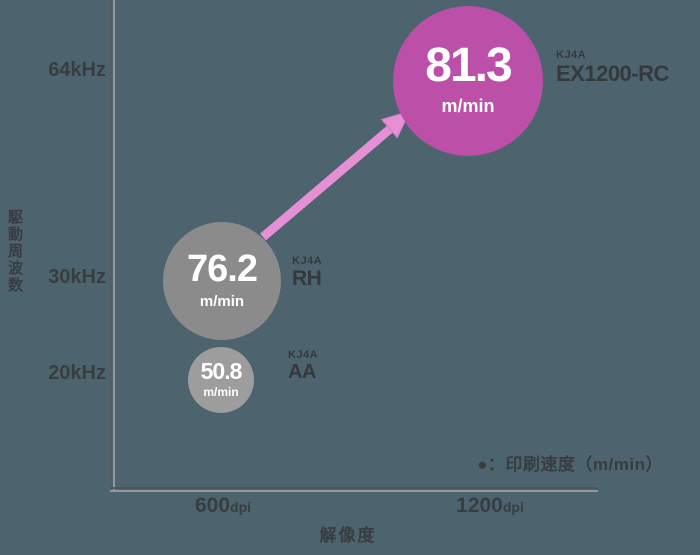 The width and height of the screenshot is (700, 555). I want to click on y-tick-64khz: 64kHz, so click(77, 70).